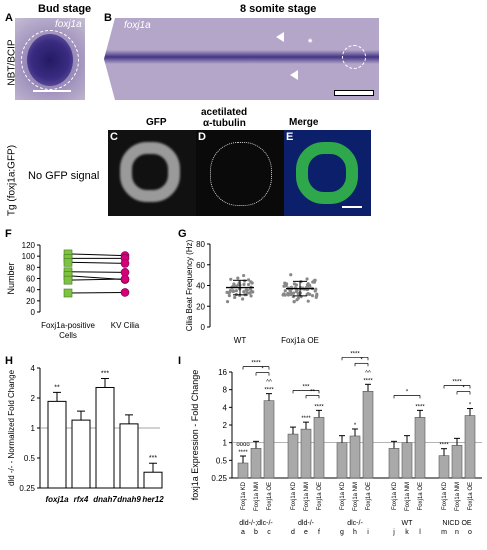 This screenshot has height=550, width=487. What do you see at coordinates (33, 398) in the screenshot?
I see `h-y-tick-label: 2` at bounding box center [33, 398].